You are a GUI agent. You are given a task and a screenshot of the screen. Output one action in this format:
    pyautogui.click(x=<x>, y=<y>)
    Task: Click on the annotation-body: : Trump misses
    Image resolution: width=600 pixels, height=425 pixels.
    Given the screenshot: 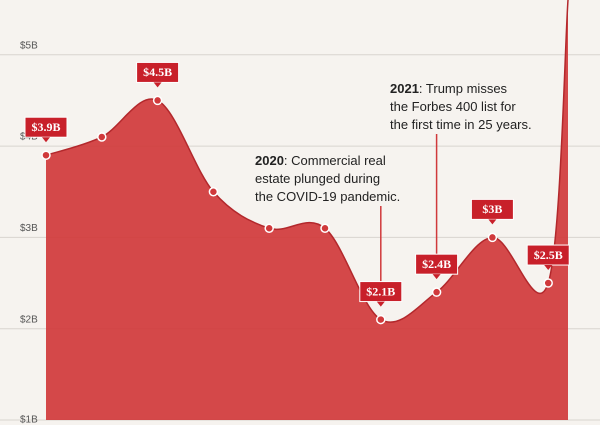 What is the action you would take?
    pyautogui.click(x=463, y=88)
    